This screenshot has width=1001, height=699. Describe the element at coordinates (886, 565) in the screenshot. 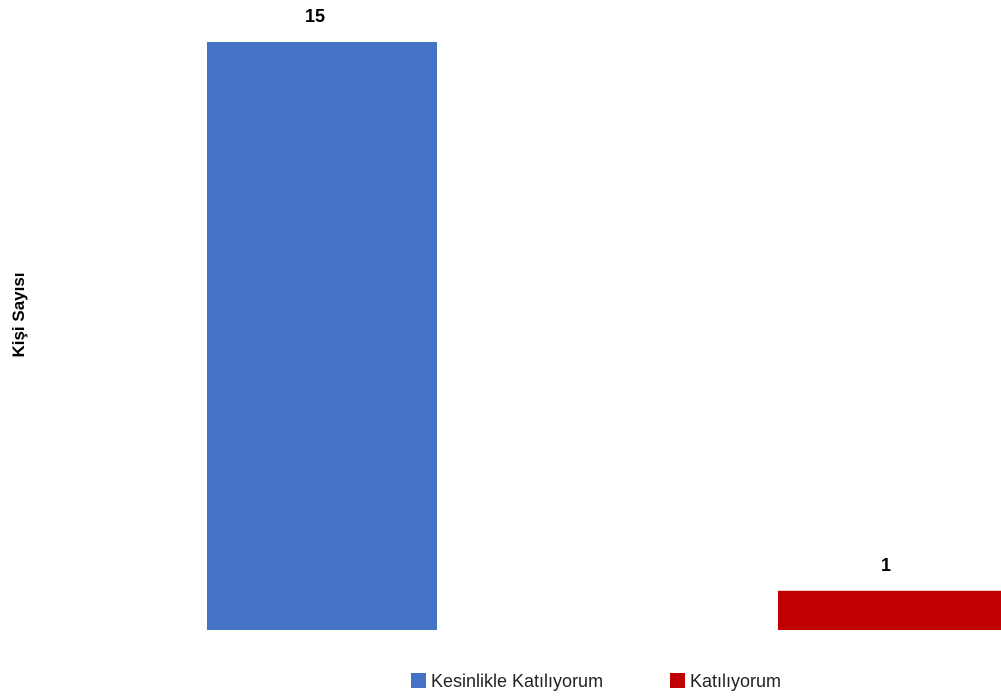

I see `data-label-2: 1` at that location.